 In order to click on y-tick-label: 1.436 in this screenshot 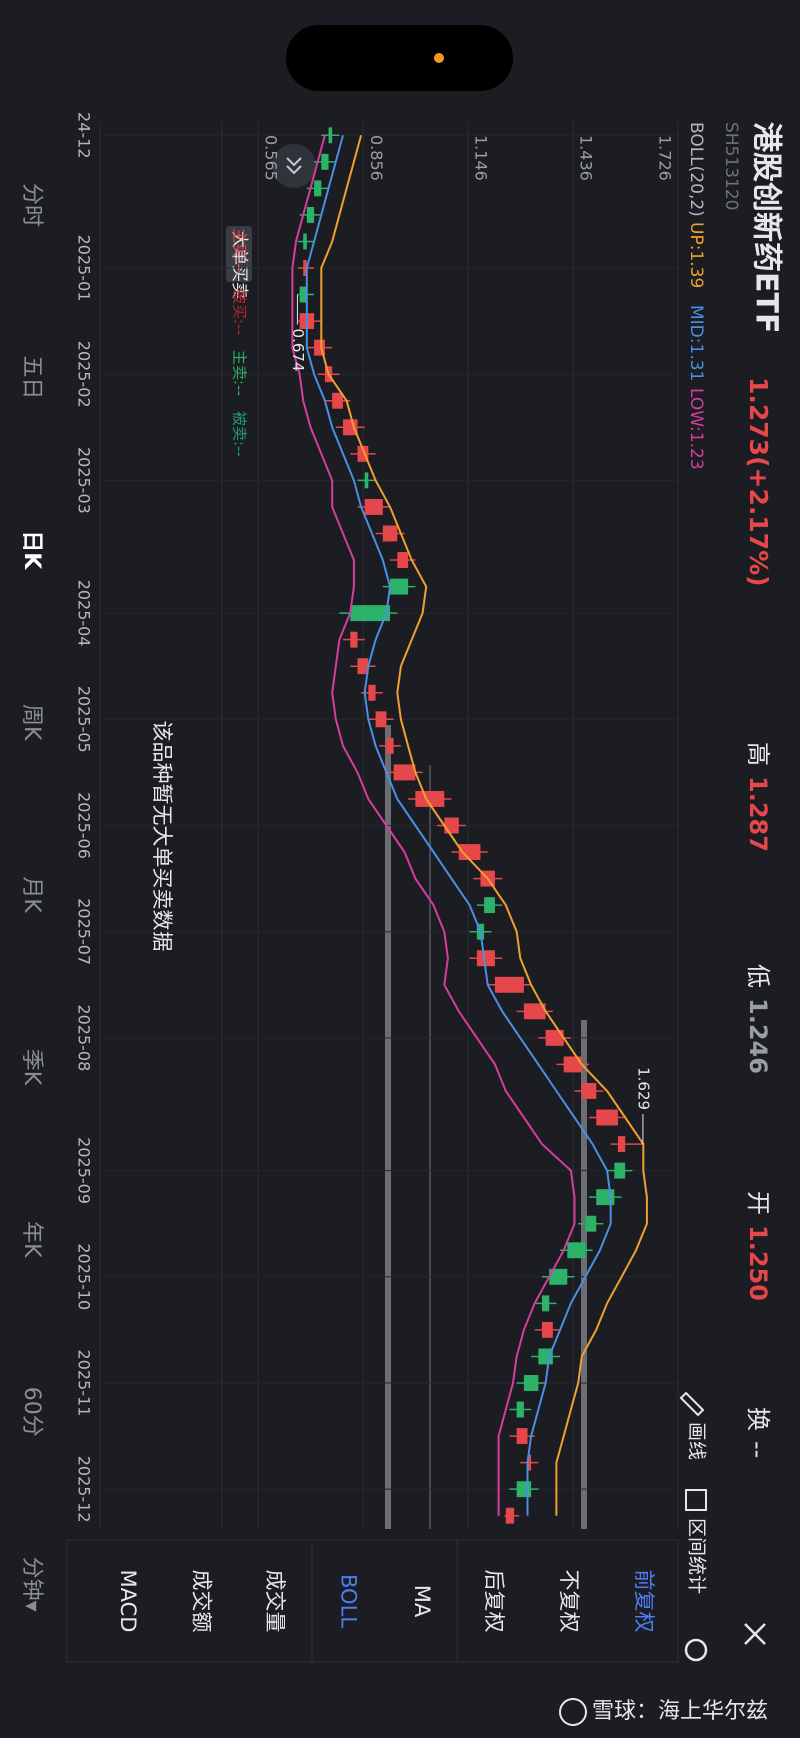, I will do `click(586, 158)`.